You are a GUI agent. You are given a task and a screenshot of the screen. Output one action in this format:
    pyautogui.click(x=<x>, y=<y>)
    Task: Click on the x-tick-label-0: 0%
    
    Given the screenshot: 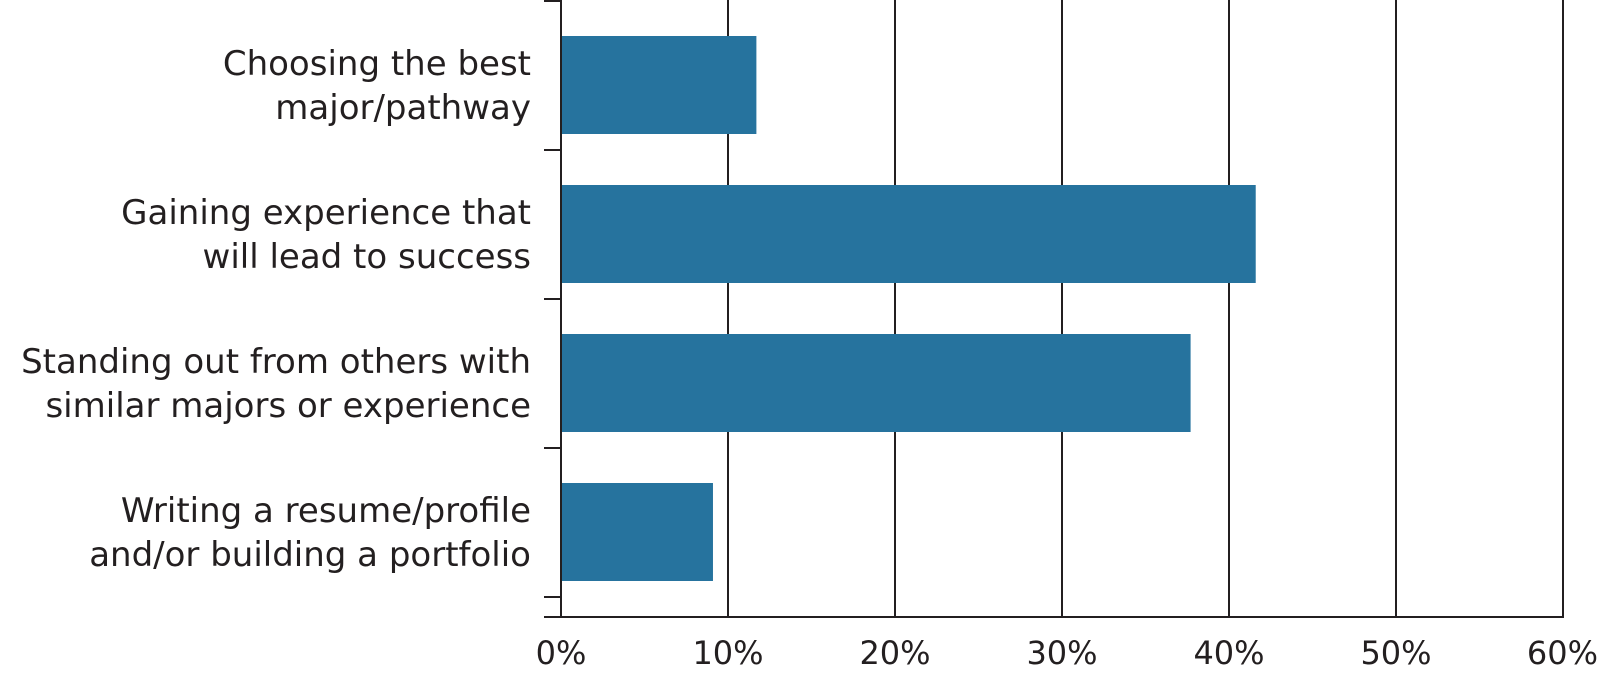 What is the action you would take?
    pyautogui.click(x=561, y=653)
    